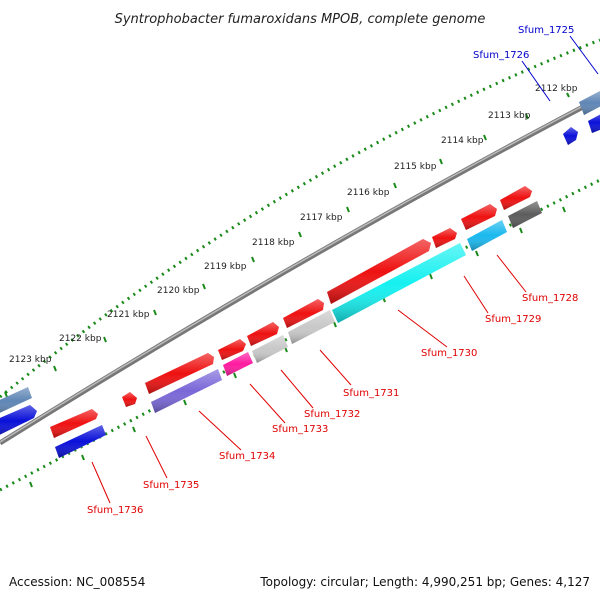 The image size is (600, 600). What do you see at coordinates (415, 167) in the screenshot?
I see `tick-label: 2115 kbp` at bounding box center [415, 167].